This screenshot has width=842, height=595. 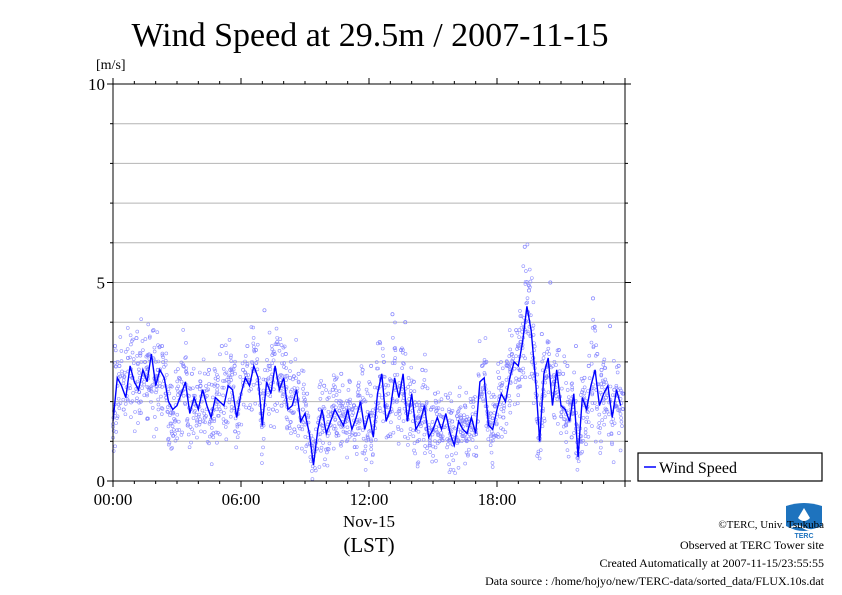 I want to click on x-unit-label: (LST), so click(x=368, y=545).